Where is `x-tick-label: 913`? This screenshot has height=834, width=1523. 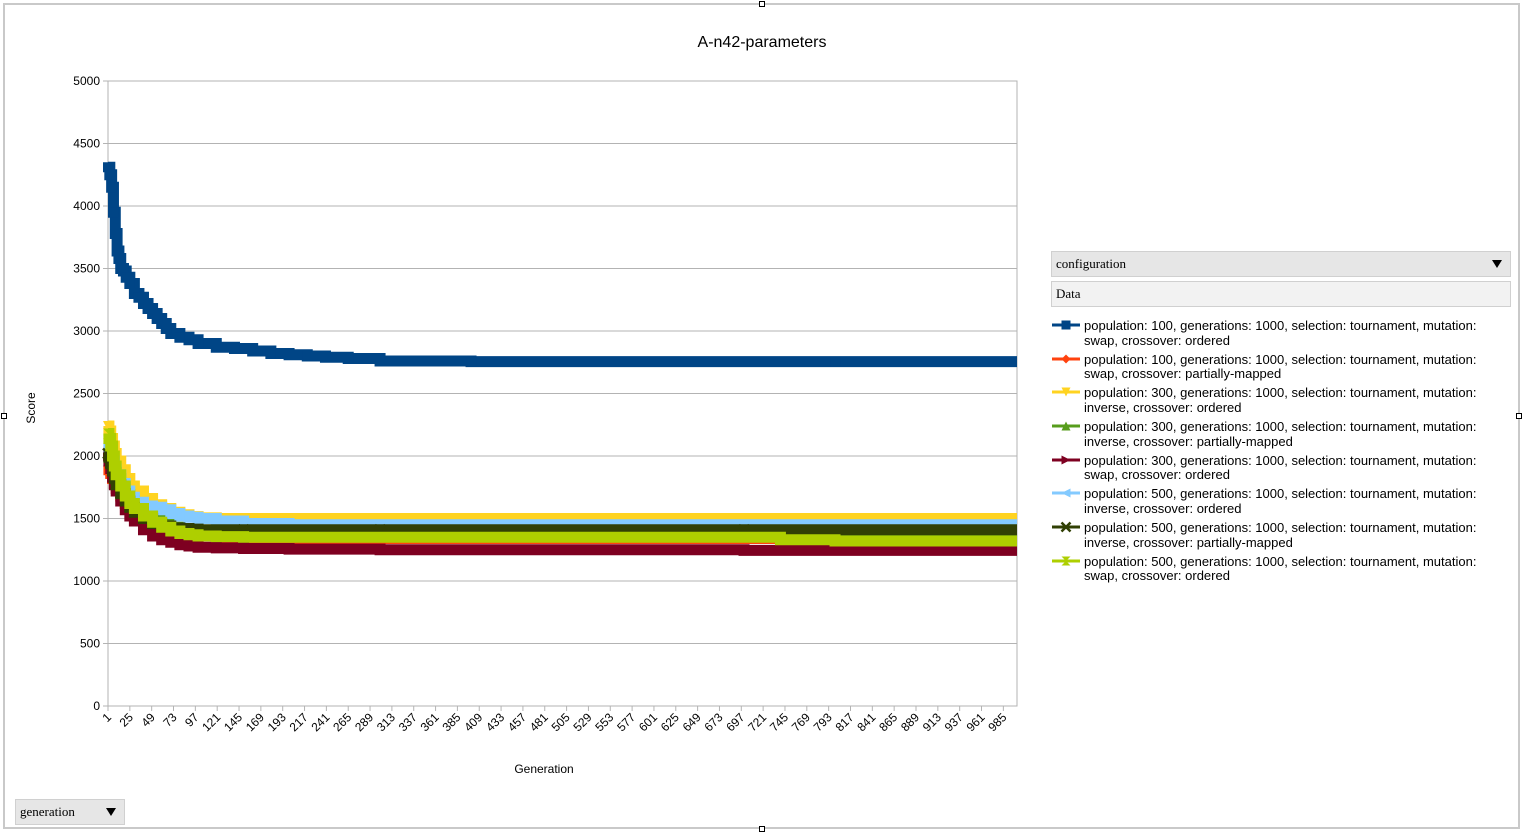 x-tick-label: 913 is located at coordinates (932, 722).